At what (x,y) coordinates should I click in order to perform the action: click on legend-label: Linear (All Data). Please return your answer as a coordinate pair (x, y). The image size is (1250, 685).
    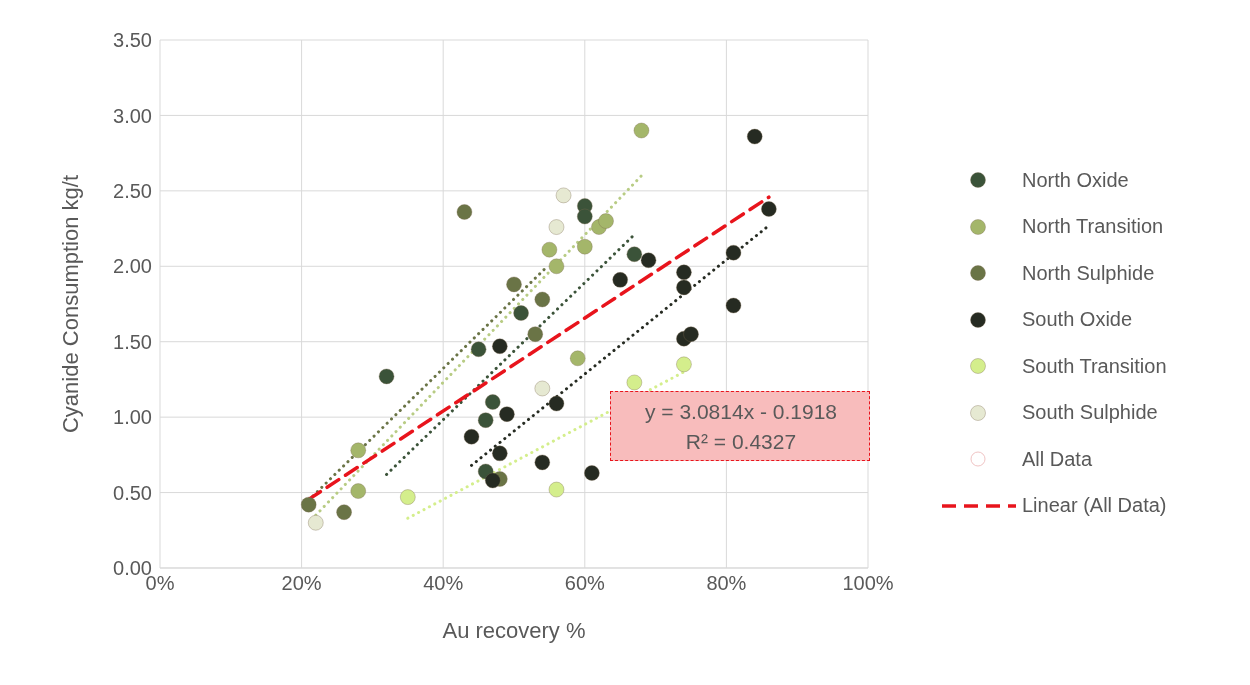
    Looking at the image, I should click on (1094, 506).